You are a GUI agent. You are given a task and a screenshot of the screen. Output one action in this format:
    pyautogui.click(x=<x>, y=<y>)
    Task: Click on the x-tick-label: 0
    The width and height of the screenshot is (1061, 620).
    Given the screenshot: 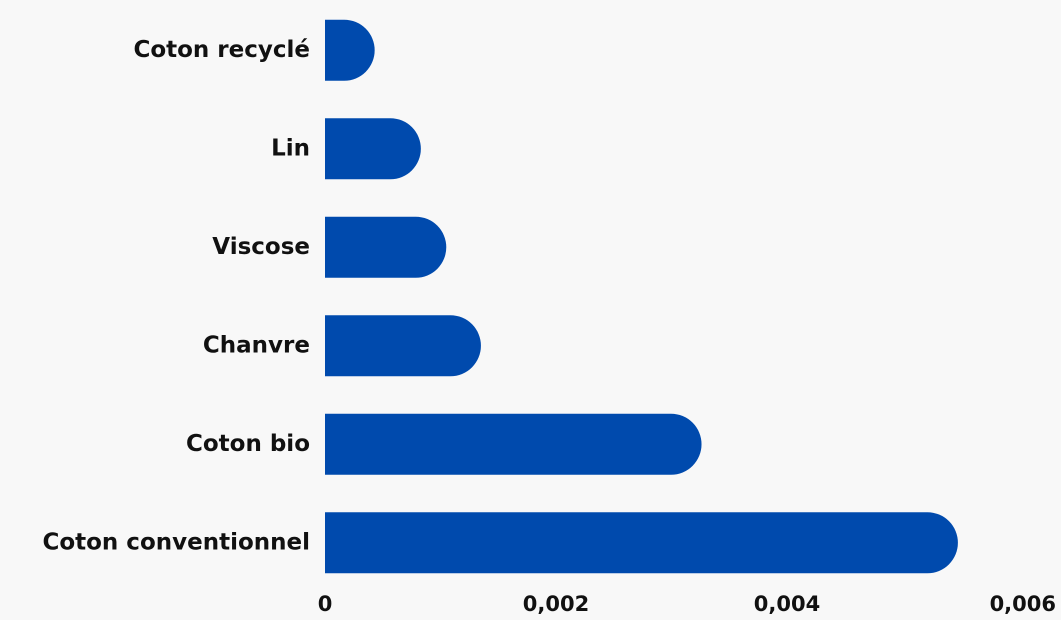 What is the action you would take?
    pyautogui.click(x=325, y=604)
    